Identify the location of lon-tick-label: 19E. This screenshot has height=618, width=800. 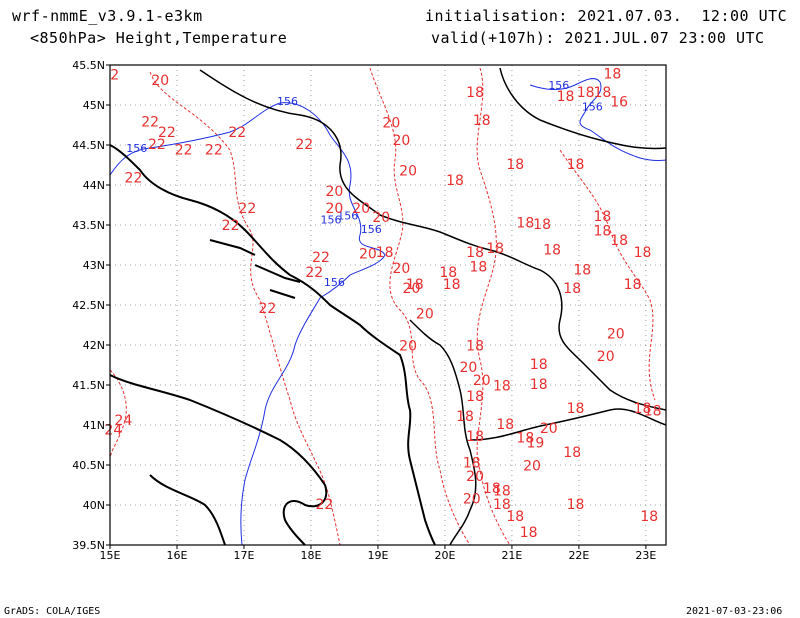
(377, 555).